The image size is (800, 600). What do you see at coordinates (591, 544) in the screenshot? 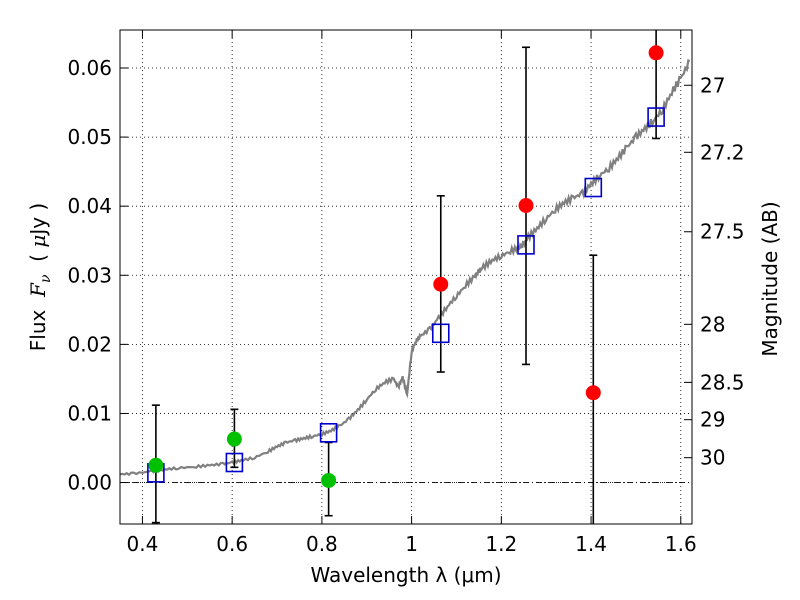
I see `x-tick-label: 1.4` at bounding box center [591, 544].